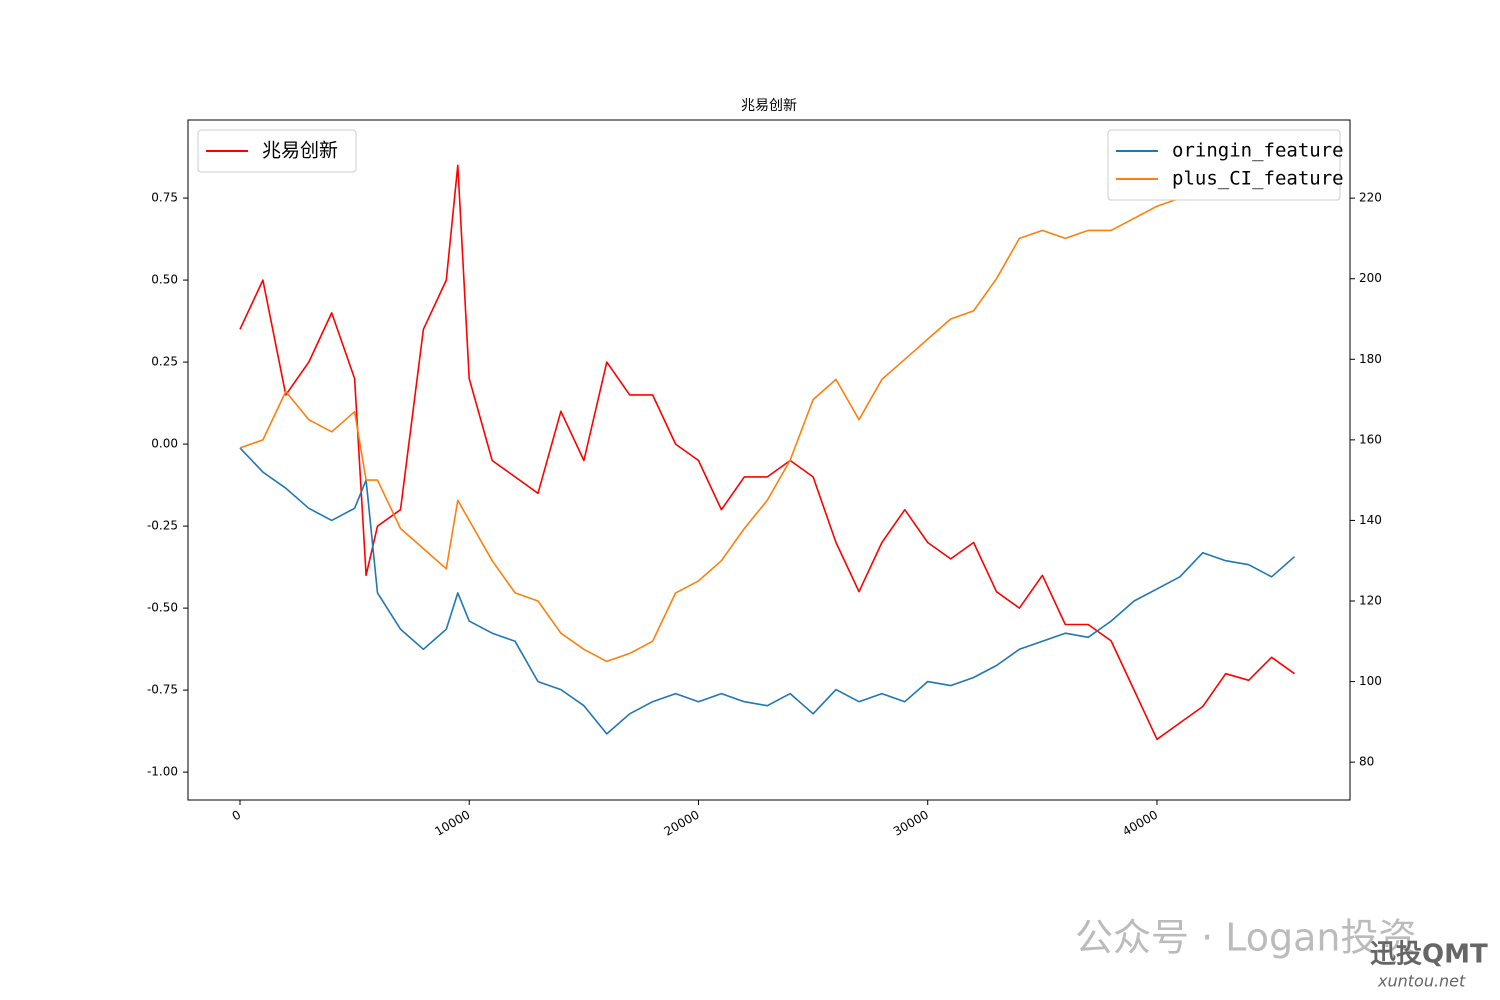 This screenshot has width=1500, height=1000. I want to click on y2-tick-label: 100, so click(1370, 681).